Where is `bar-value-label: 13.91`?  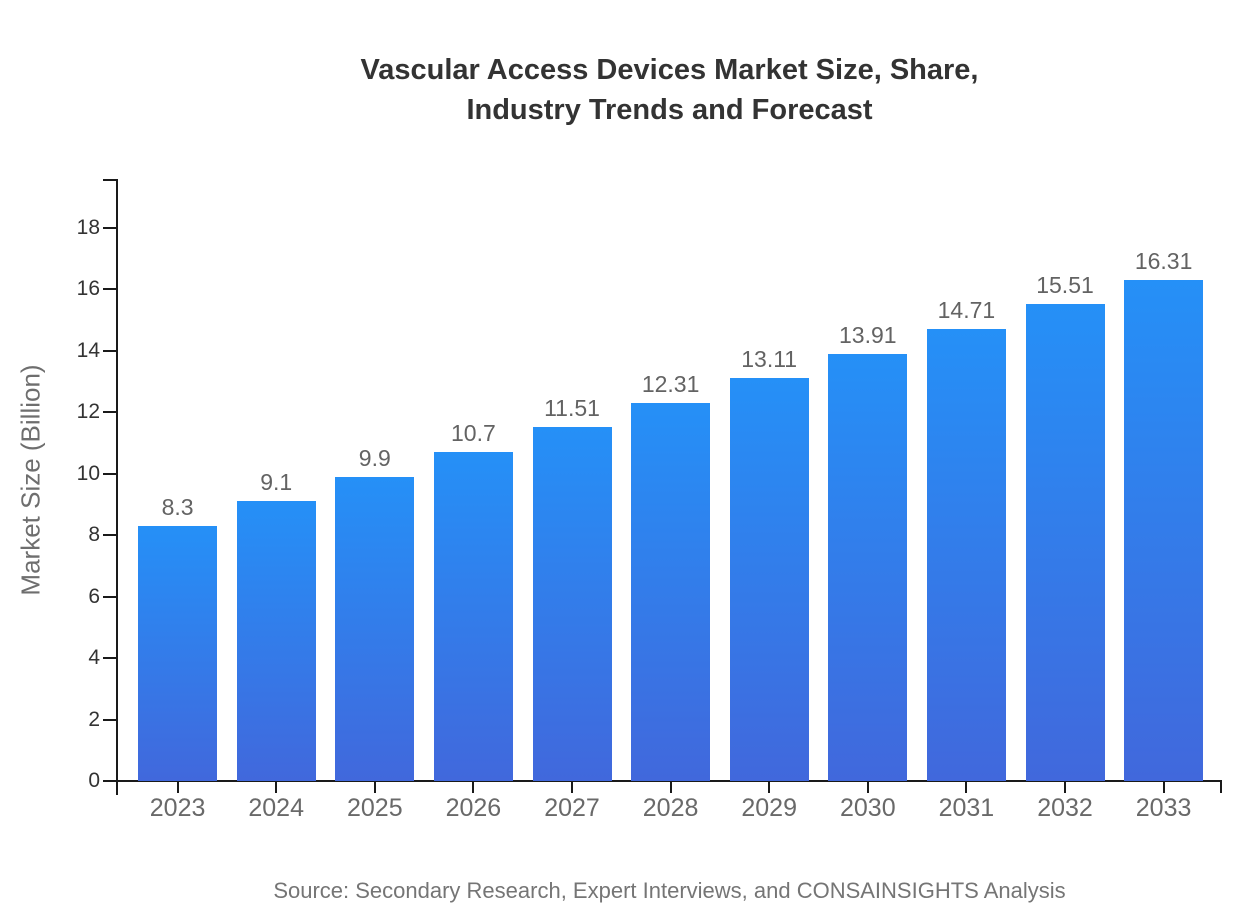 bar-value-label: 13.91 is located at coordinates (868, 334).